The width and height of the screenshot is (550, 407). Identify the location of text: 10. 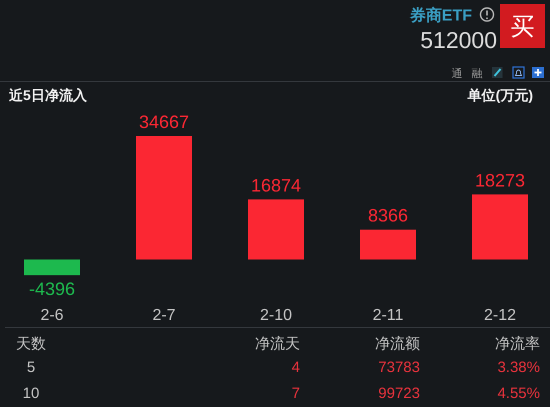
(31, 393).